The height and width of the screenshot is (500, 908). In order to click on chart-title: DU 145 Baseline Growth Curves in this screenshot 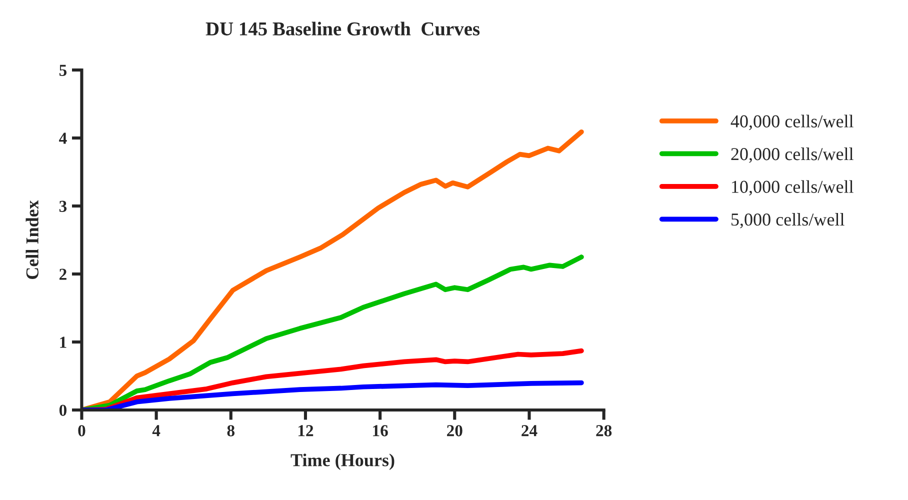, I will do `click(343, 29)`.